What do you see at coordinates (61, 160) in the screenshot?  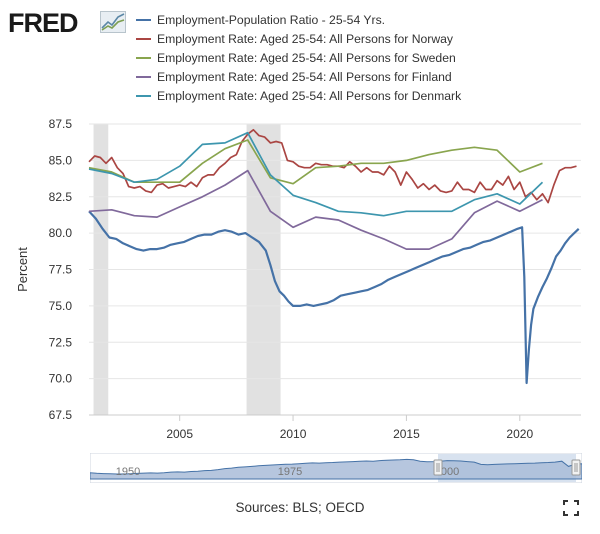 I see `y-tick-label: 85.0` at bounding box center [61, 160].